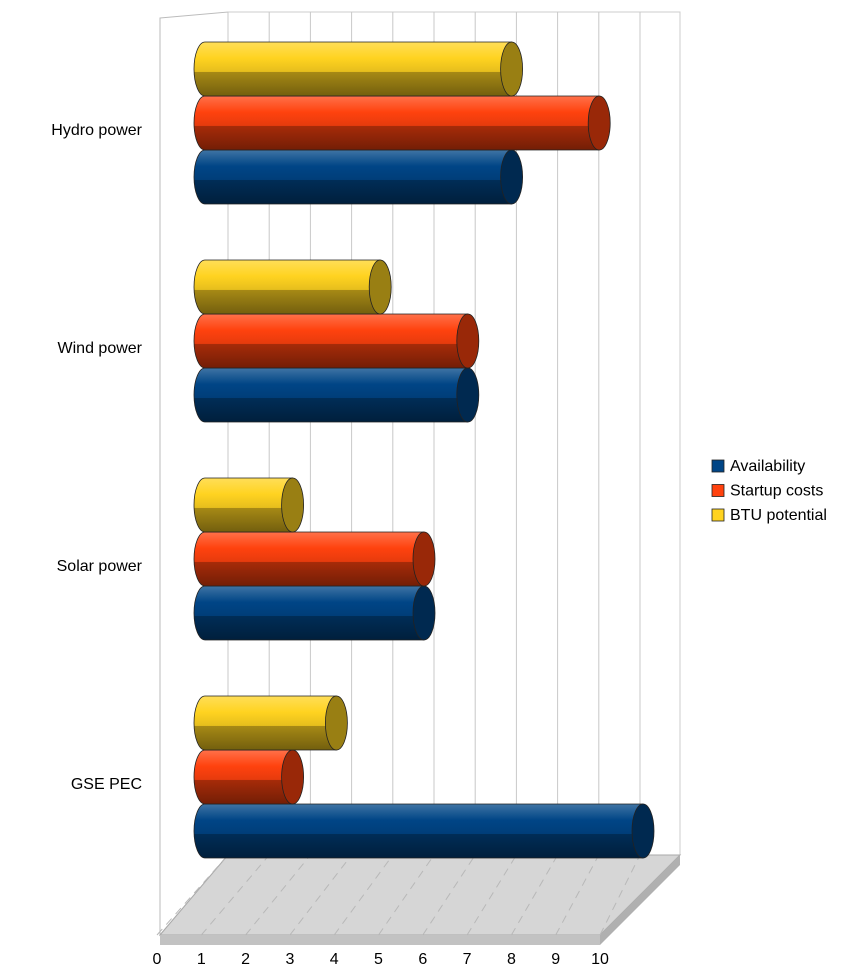 The width and height of the screenshot is (865, 975). What do you see at coordinates (100, 566) in the screenshot?
I see `y-tick-label: Solar power` at bounding box center [100, 566].